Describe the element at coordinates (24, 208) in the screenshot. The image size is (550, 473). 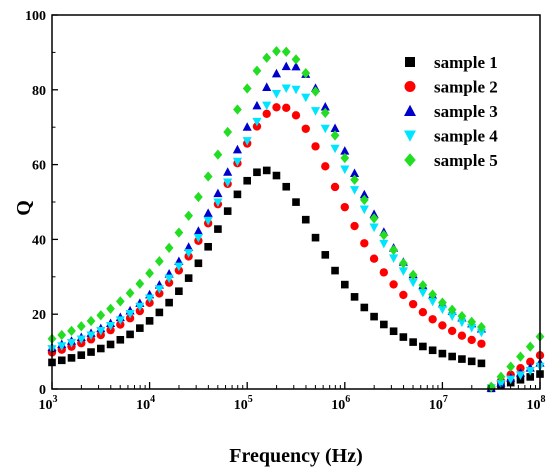
I see `y-axis-title: Q` at that location.